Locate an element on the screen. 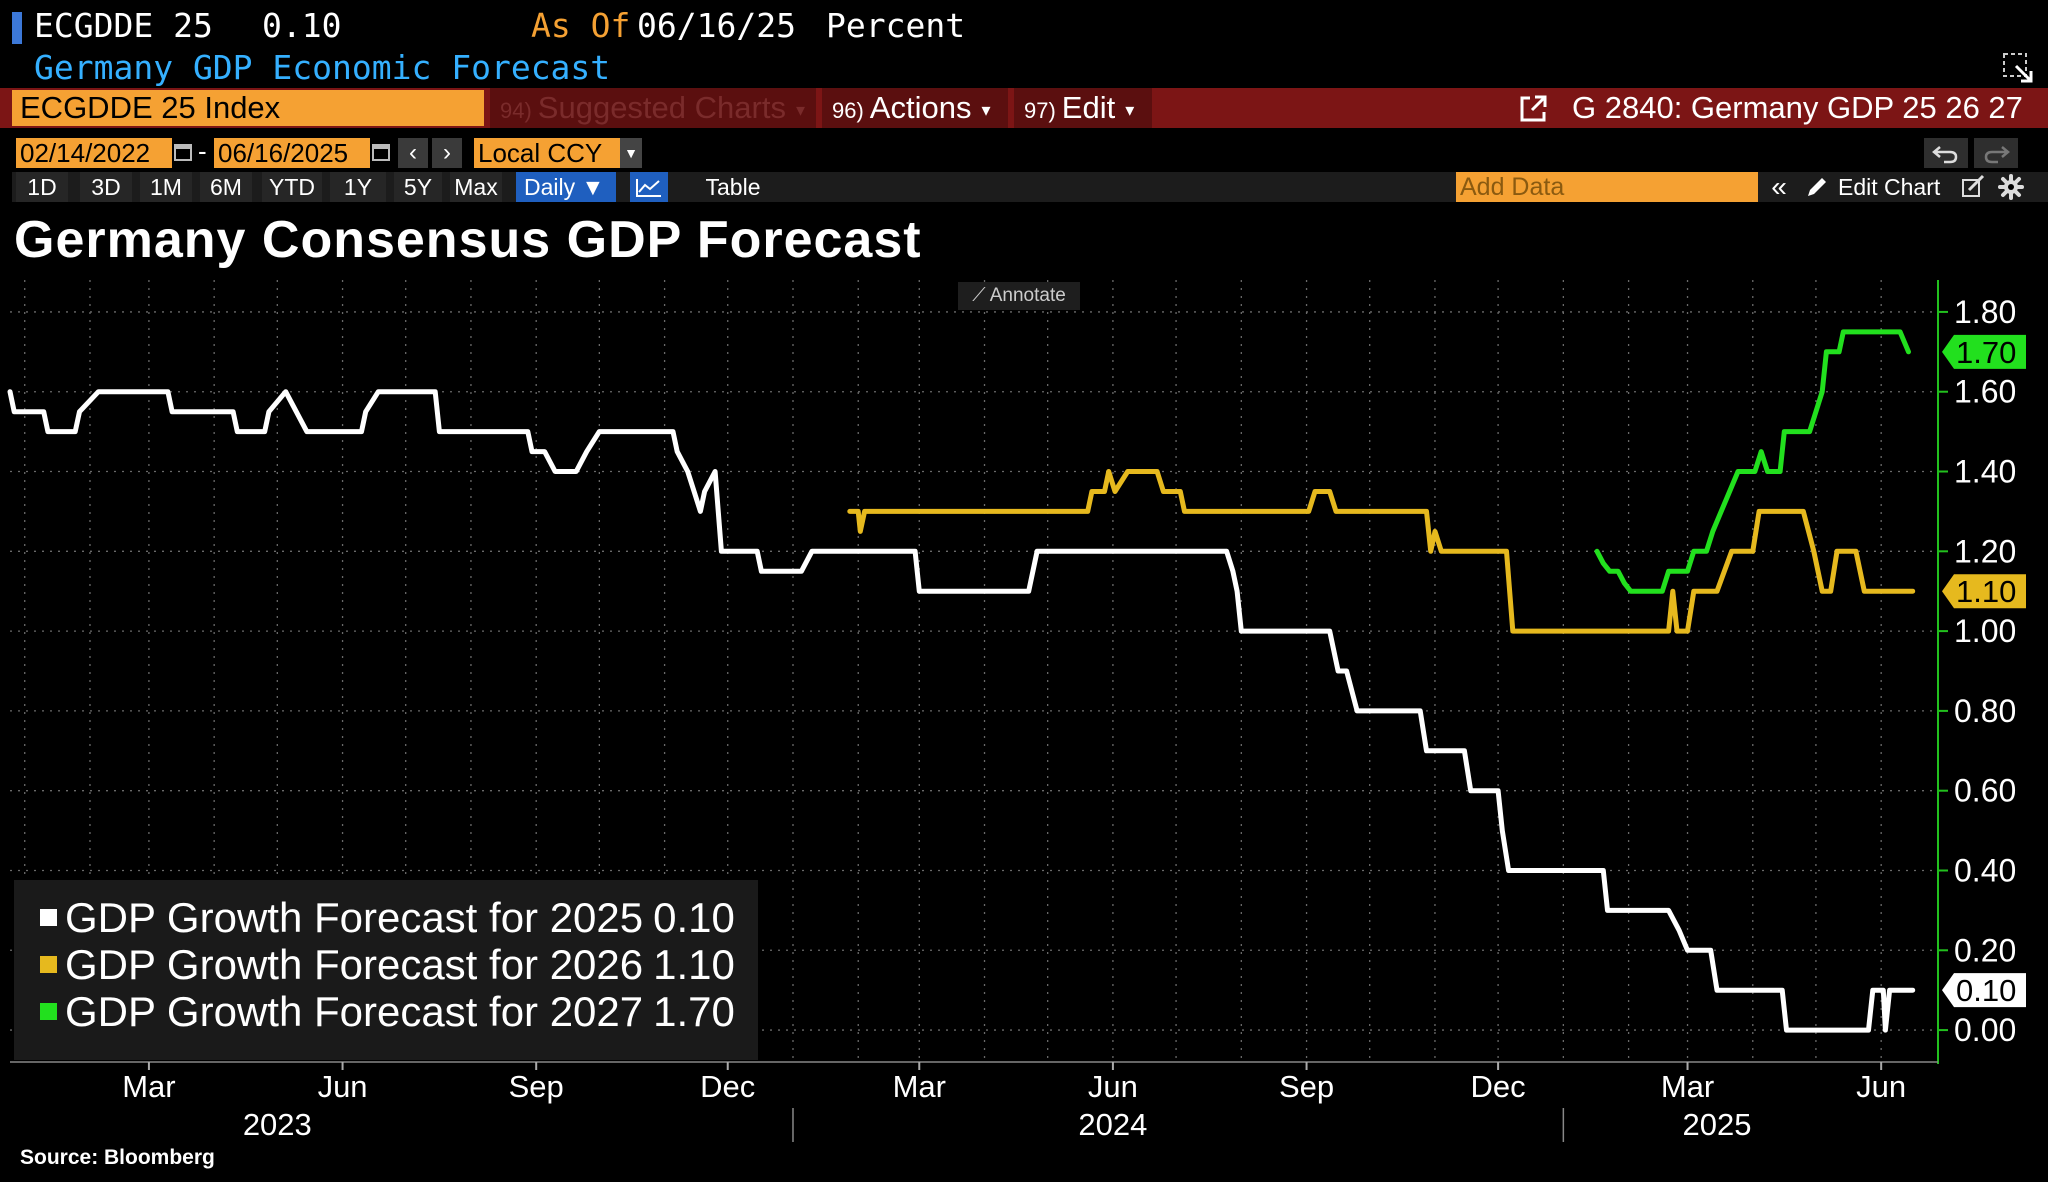  range-button-1m: 1M is located at coordinates (166, 187).